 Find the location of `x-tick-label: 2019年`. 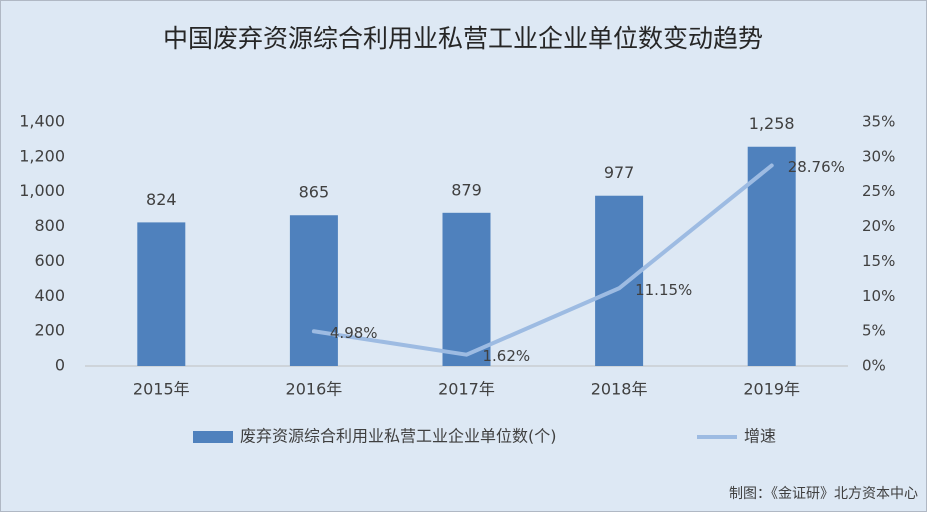

x-tick-label: 2019年 is located at coordinates (771, 389).